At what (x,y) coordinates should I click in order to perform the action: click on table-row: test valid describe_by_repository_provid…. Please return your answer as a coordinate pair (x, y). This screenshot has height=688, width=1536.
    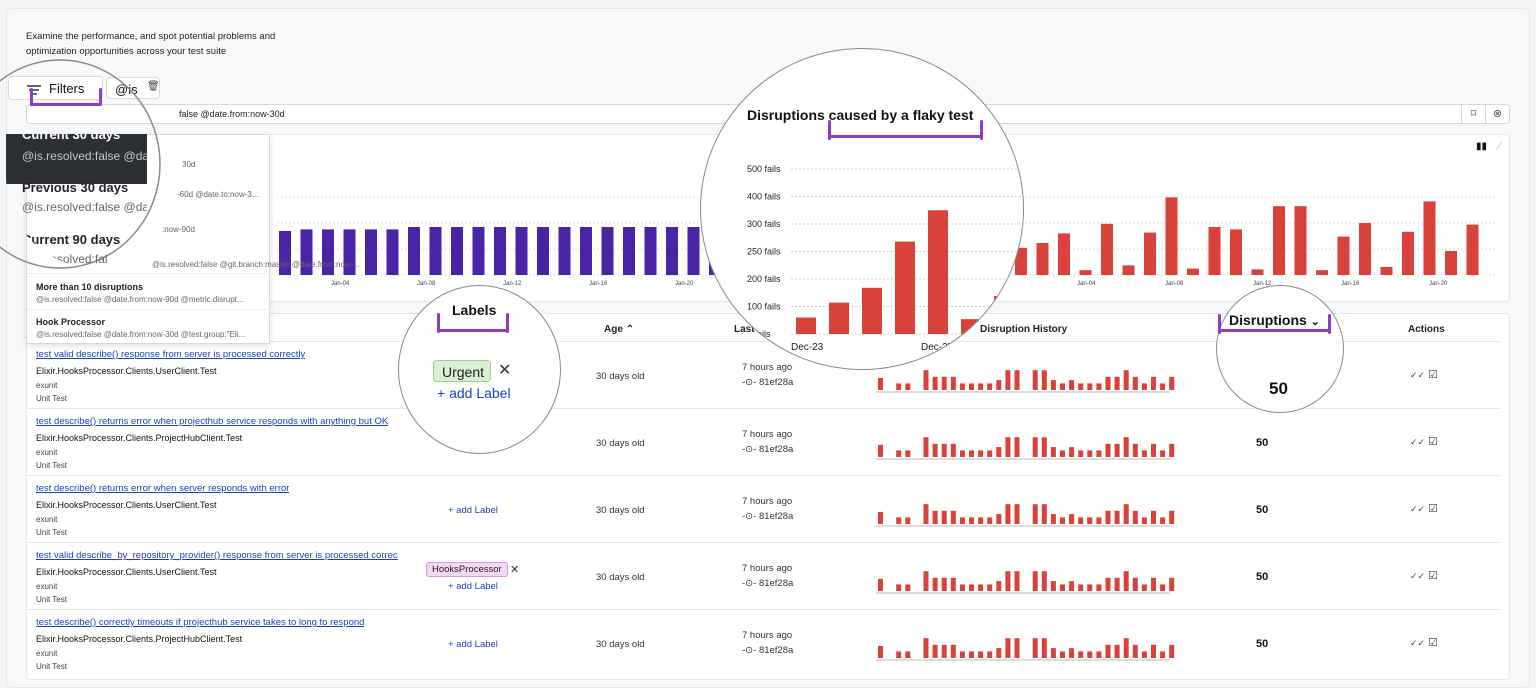
    Looking at the image, I should click on (763, 575).